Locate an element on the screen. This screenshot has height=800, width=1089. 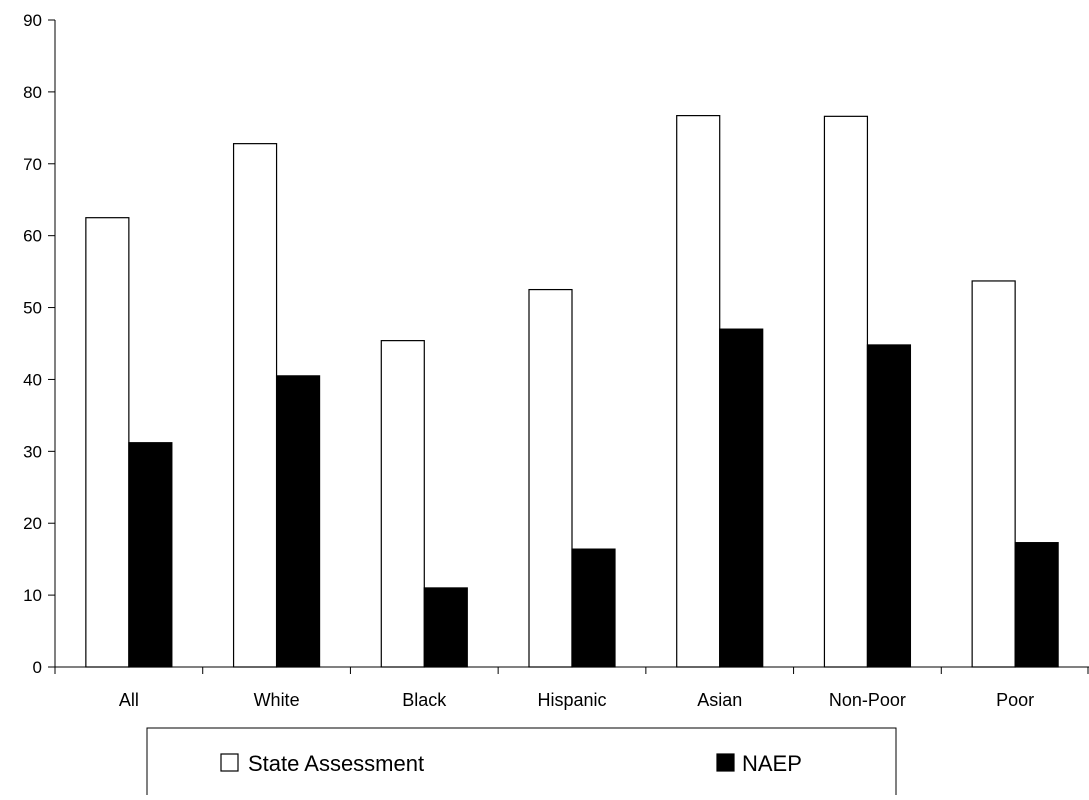
legend-box is located at coordinates (521, 763).